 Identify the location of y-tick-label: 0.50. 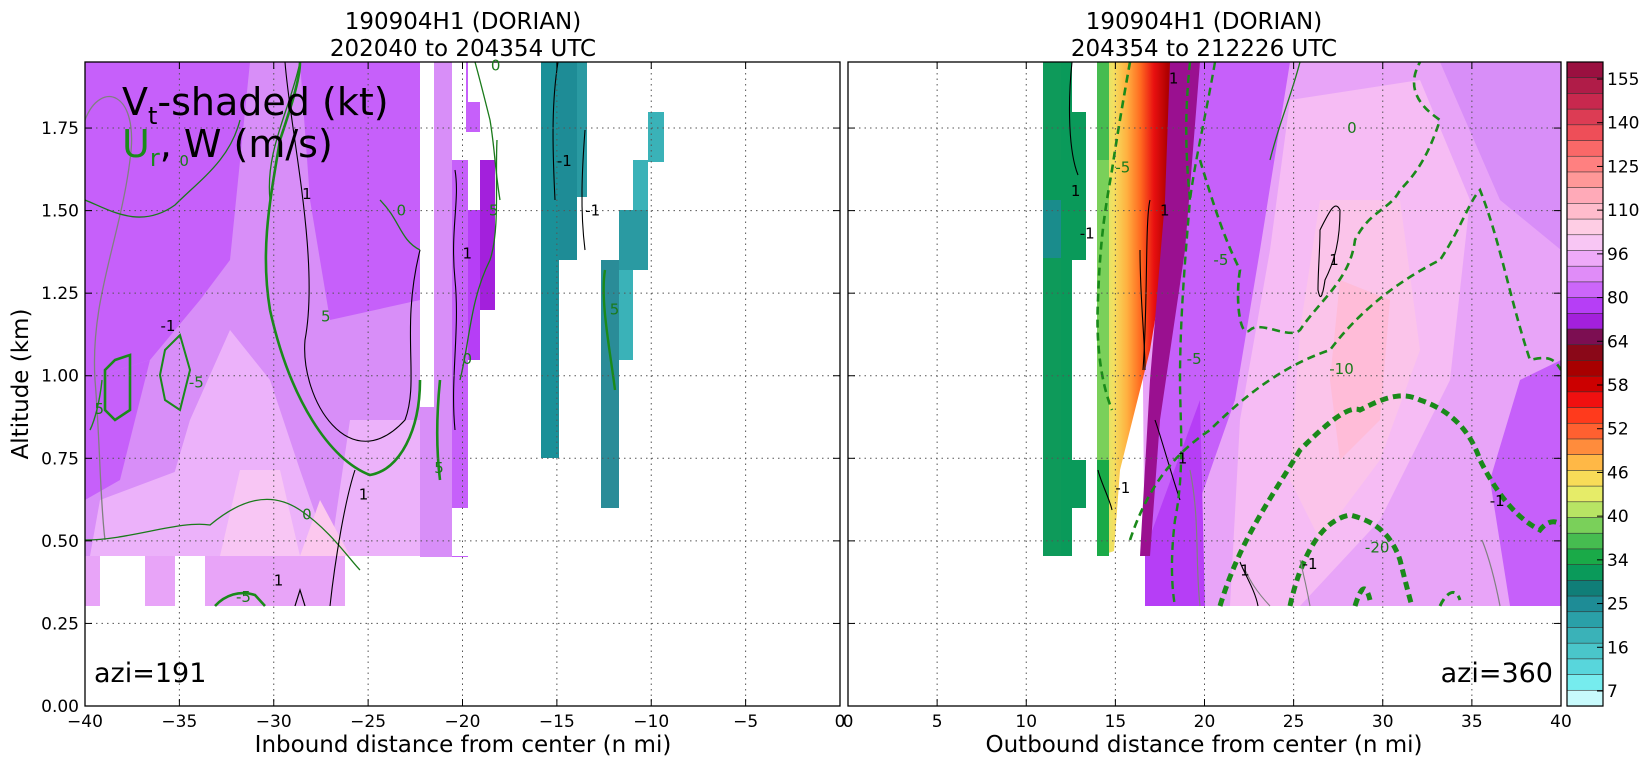
(60, 542).